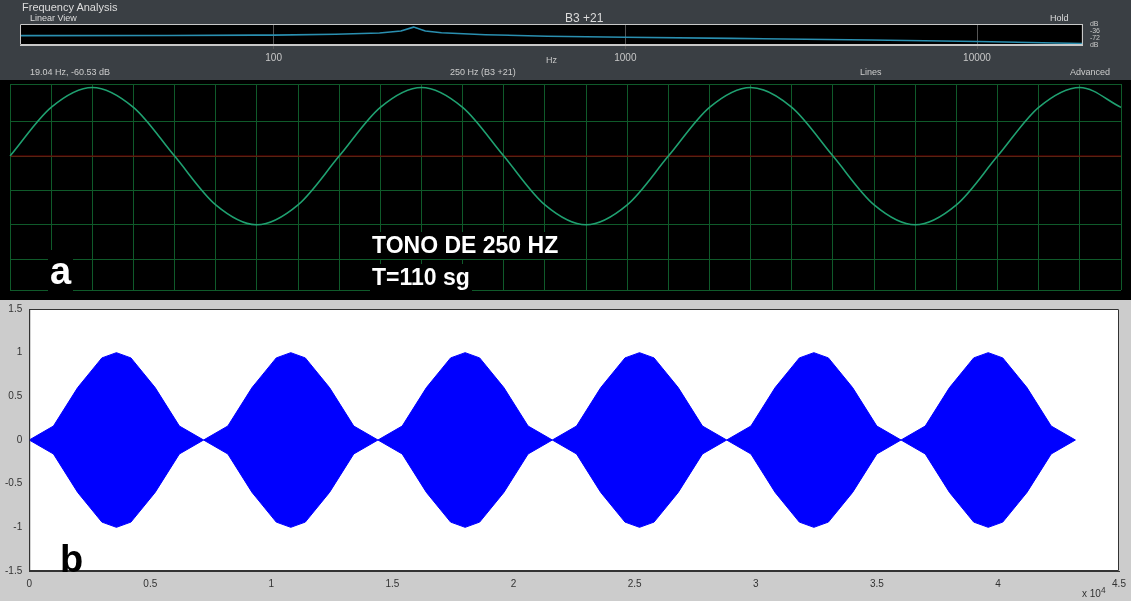  I want to click on annotation: b, so click(72, 559).